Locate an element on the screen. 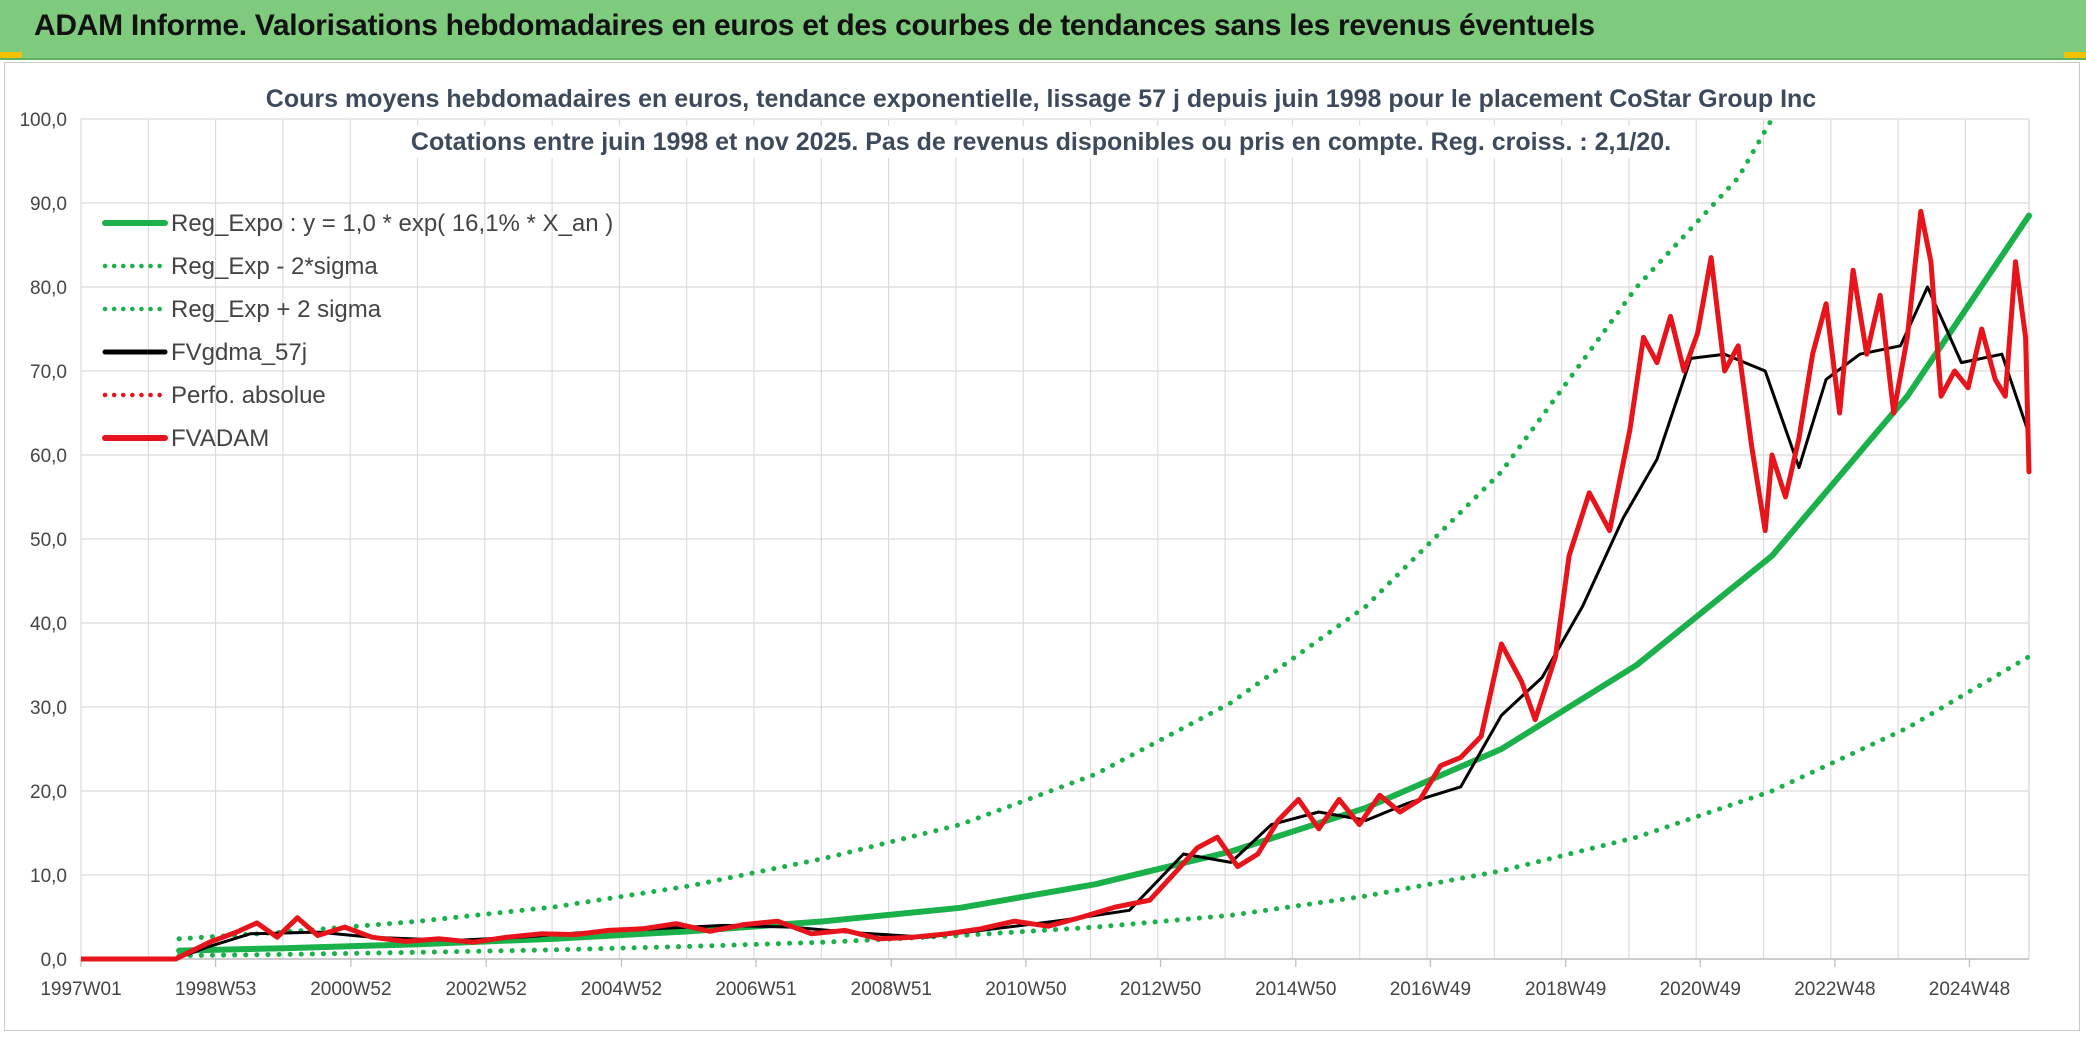  legend-label: Reg_Exp + 2 sigma is located at coordinates (276, 309).